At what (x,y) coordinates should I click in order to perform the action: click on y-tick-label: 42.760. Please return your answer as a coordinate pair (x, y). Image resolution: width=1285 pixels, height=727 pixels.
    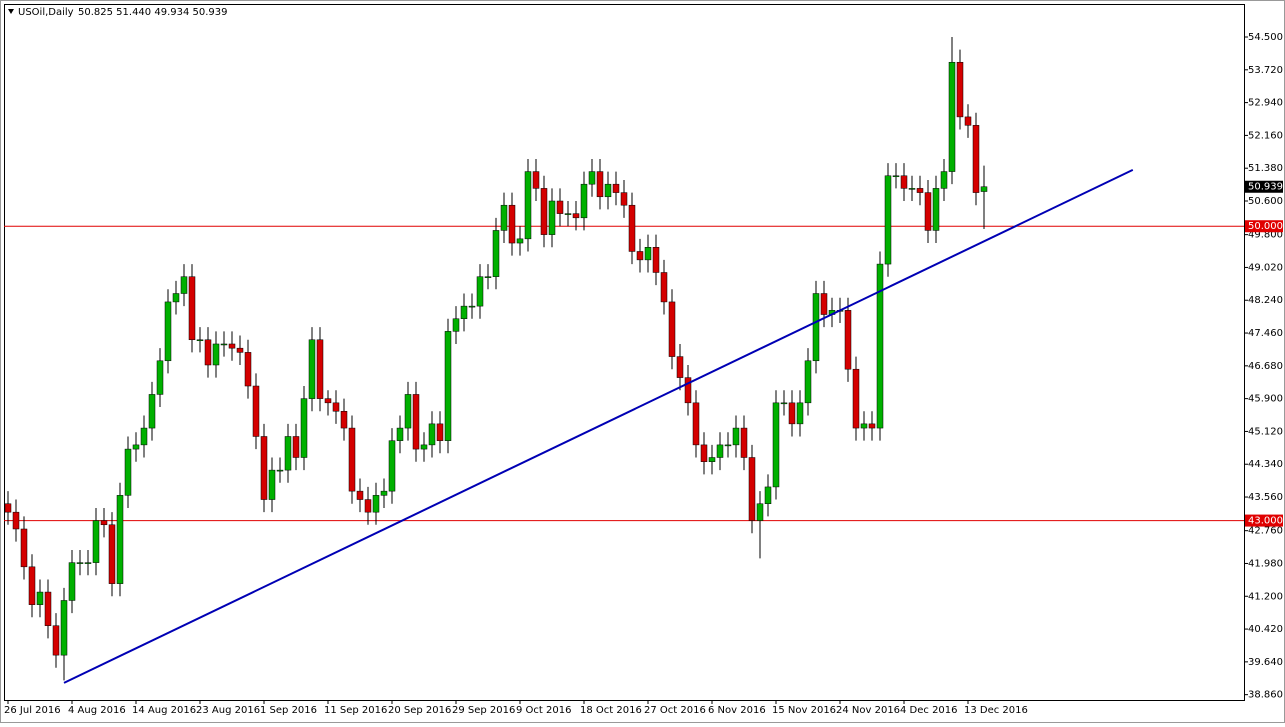
    Looking at the image, I should click on (1265, 531).